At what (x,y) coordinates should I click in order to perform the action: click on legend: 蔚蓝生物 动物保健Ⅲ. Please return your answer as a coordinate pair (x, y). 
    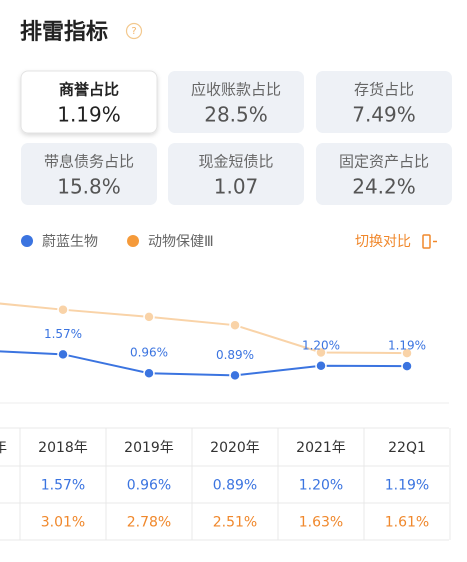
    Looking at the image, I should click on (117, 242).